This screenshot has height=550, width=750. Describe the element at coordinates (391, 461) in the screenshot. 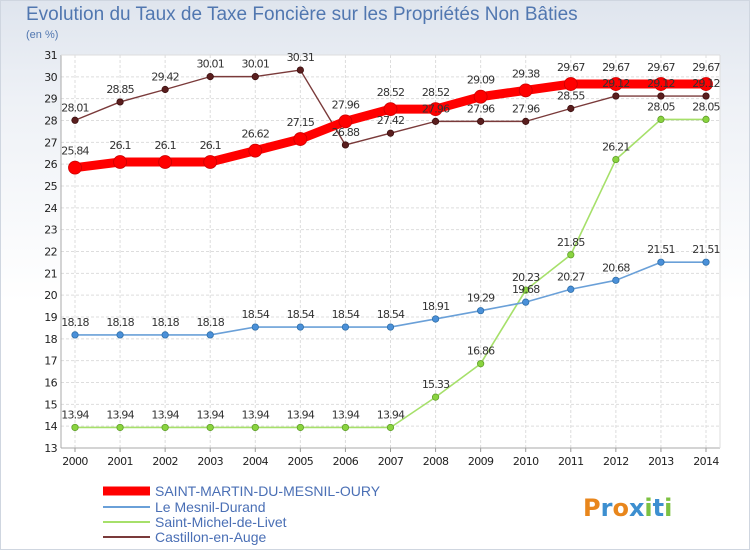

I see `x-tick-label: 2007` at that location.